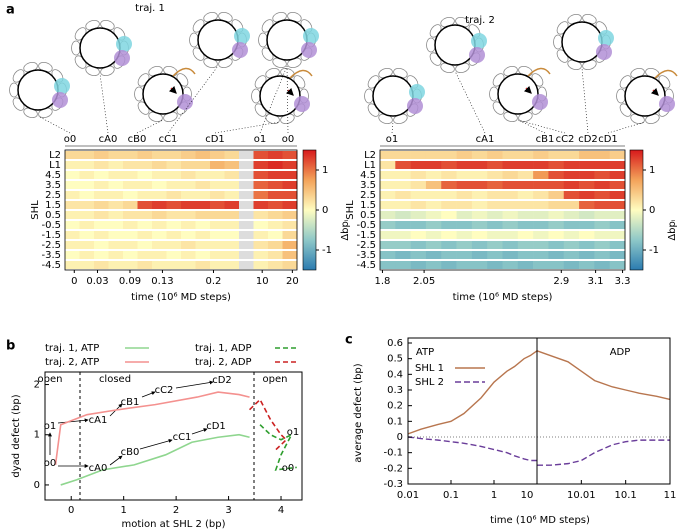  Describe the element at coordinates (358, 412) in the screenshot. I see `y-axis-label: average defect (bp)` at that location.